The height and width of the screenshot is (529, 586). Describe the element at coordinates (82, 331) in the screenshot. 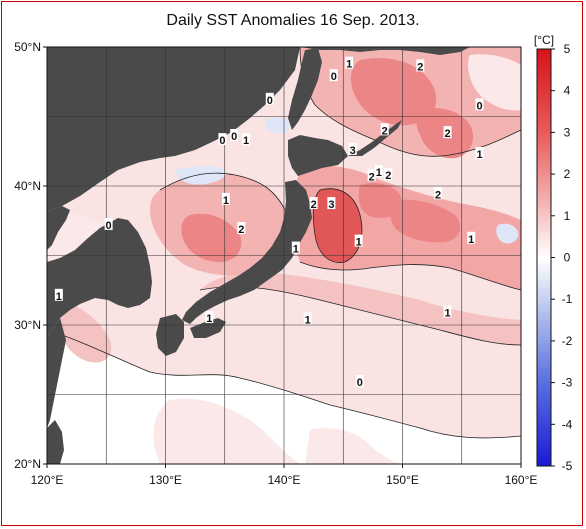

I see `warm-patch-ecs` at that location.